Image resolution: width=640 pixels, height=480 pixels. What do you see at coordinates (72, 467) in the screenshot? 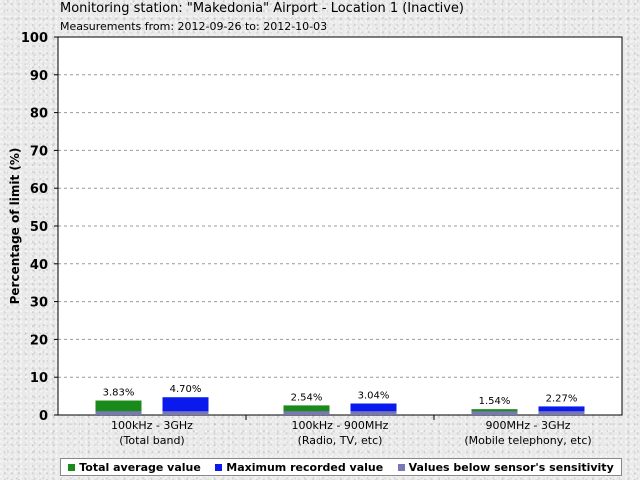
I see `legend-swatch-average` at bounding box center [72, 467].